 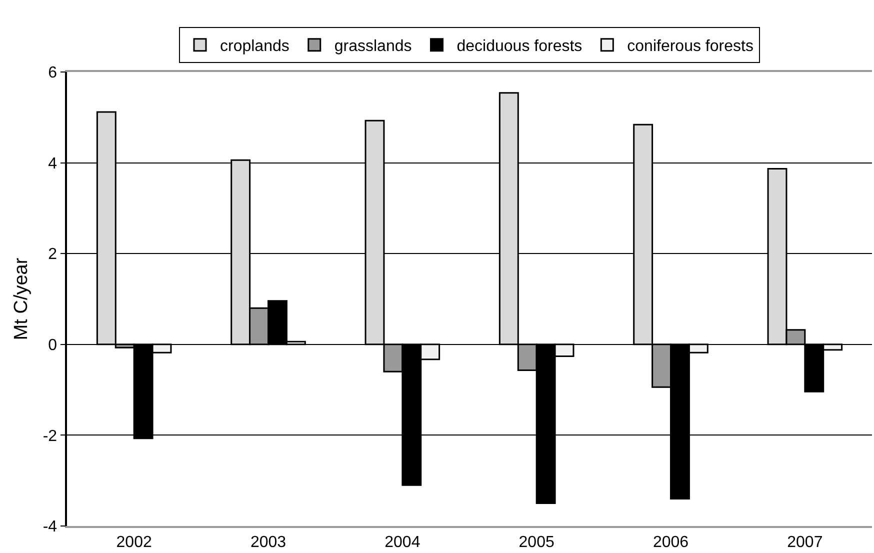 What do you see at coordinates (805, 542) in the screenshot?
I see `x-tick-label: 2007` at bounding box center [805, 542].